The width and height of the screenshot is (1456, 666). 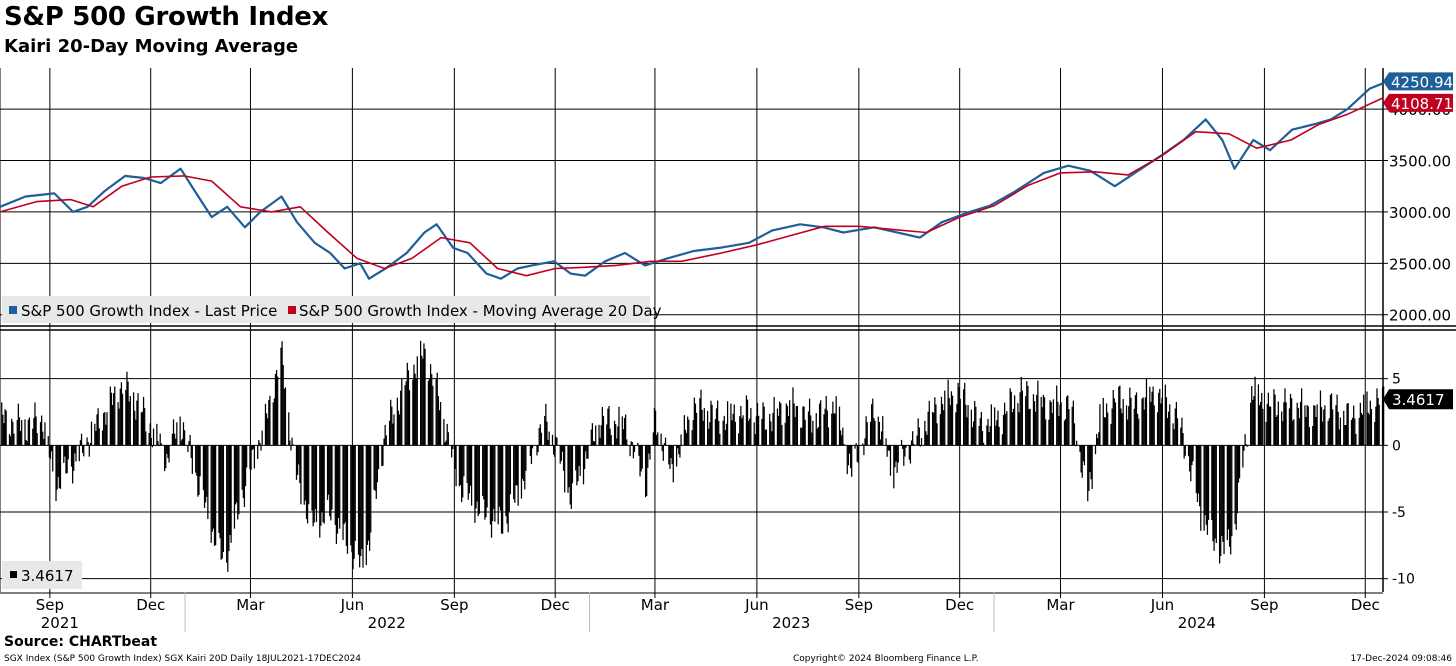 What do you see at coordinates (1420, 316) in the screenshot?
I see `price-tick-label: 2000.00` at bounding box center [1420, 316].